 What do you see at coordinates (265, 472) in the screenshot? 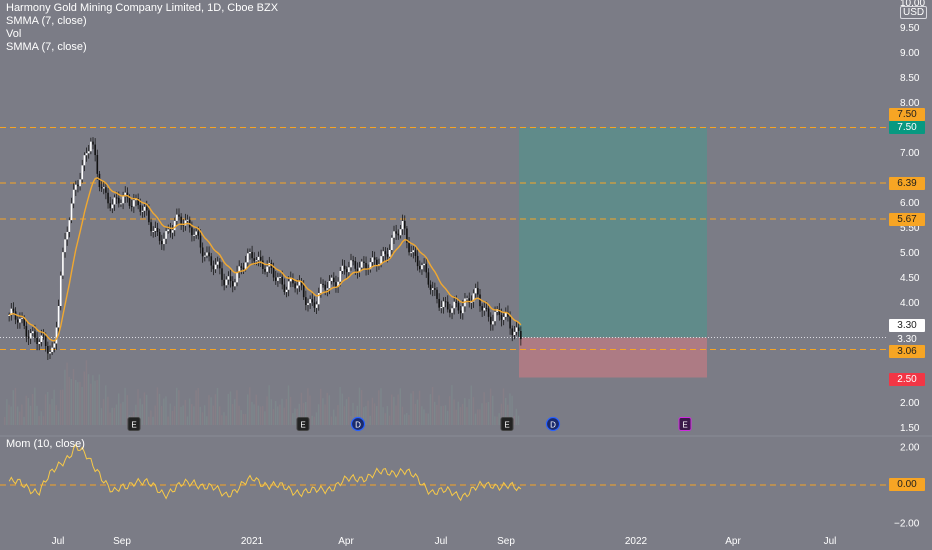
I see `momentum-line` at bounding box center [265, 472].